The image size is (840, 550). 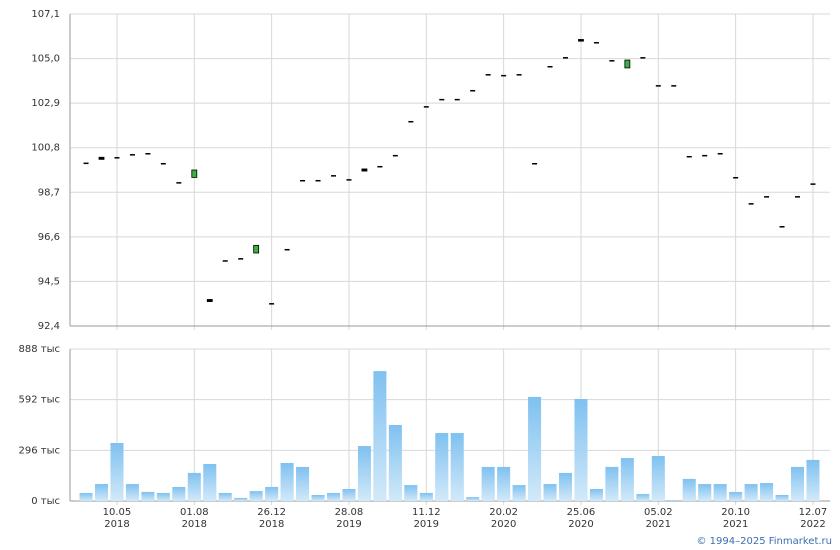 I want to click on y-tick-label: 107,1, so click(x=45, y=14).